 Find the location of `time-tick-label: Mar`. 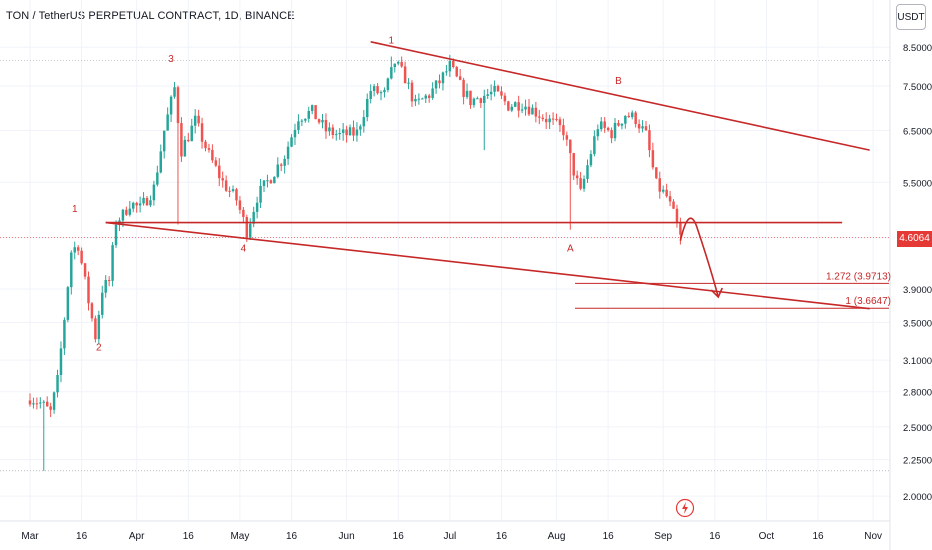

time-tick-label: Mar is located at coordinates (30, 536).